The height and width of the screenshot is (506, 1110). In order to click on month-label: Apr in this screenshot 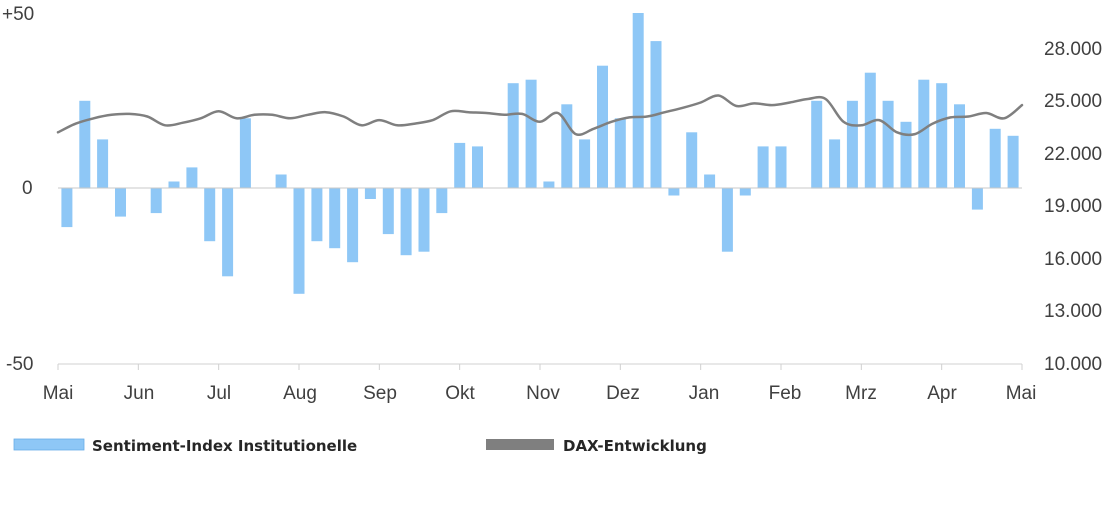, I will do `click(942, 393)`.